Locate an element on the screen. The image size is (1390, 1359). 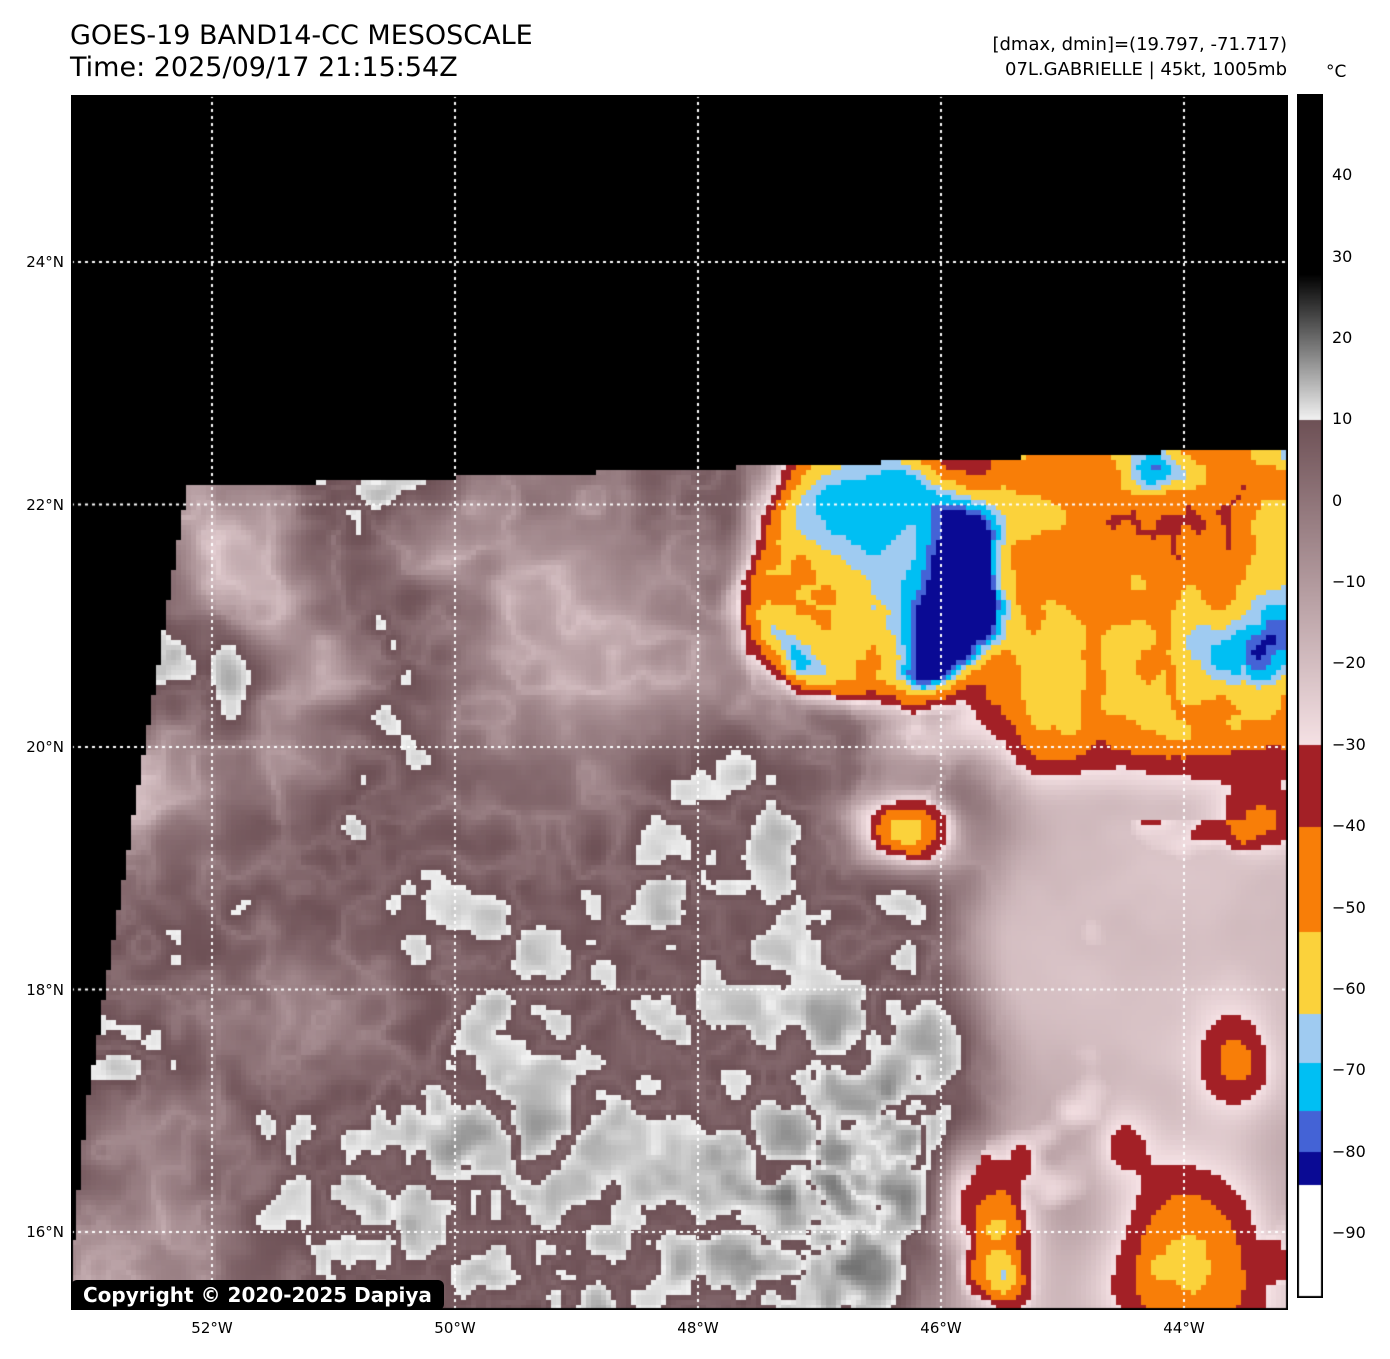
colorbar-canvas is located at coordinates (1310, 696).